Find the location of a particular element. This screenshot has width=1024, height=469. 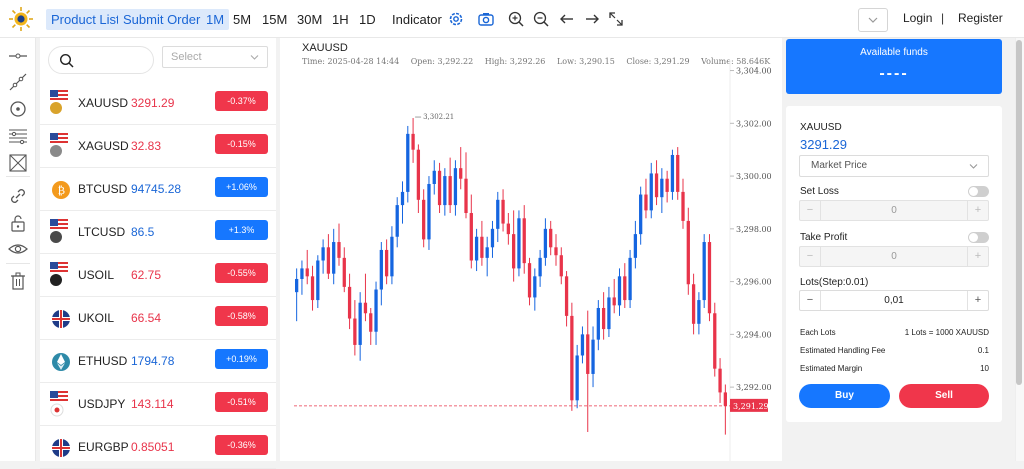

scrollbar-thumb is located at coordinates (1019, 212).